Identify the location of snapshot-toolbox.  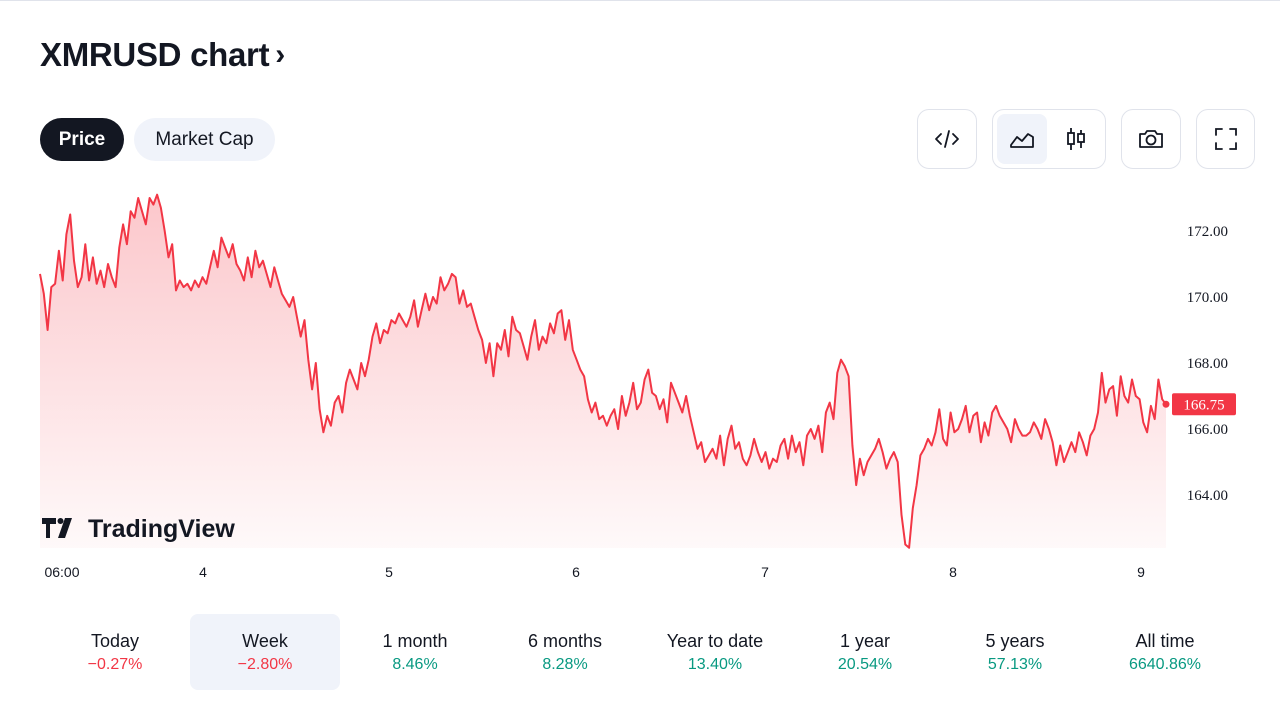
(1151, 139).